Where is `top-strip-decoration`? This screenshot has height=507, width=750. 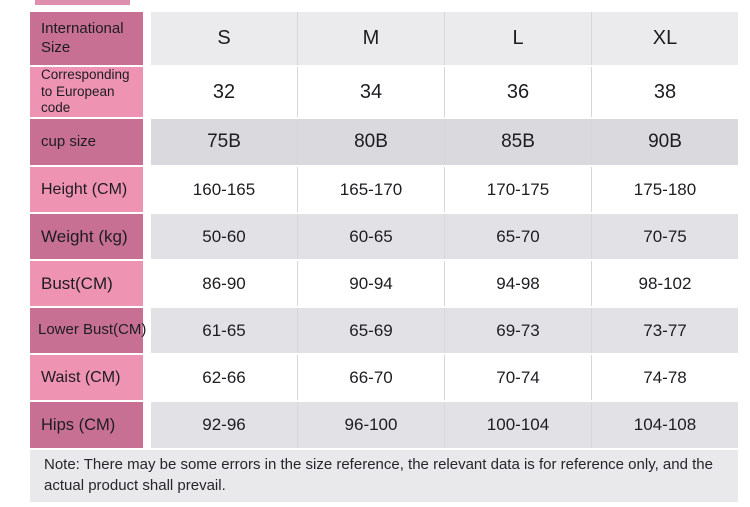
top-strip-decoration is located at coordinates (82, 2).